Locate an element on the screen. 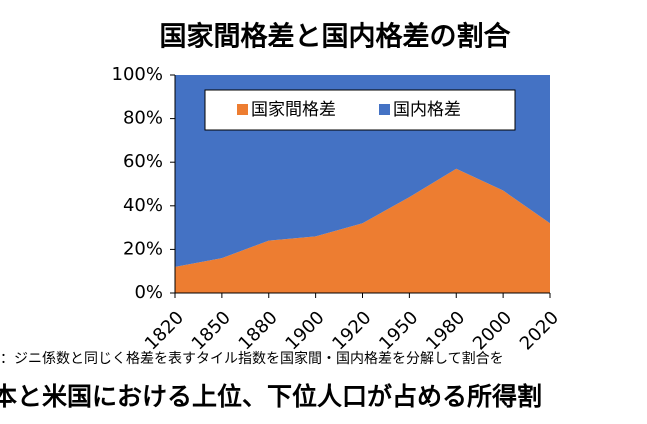 This screenshot has width=647, height=424. y-tick-label: 20% is located at coordinates (143, 248).